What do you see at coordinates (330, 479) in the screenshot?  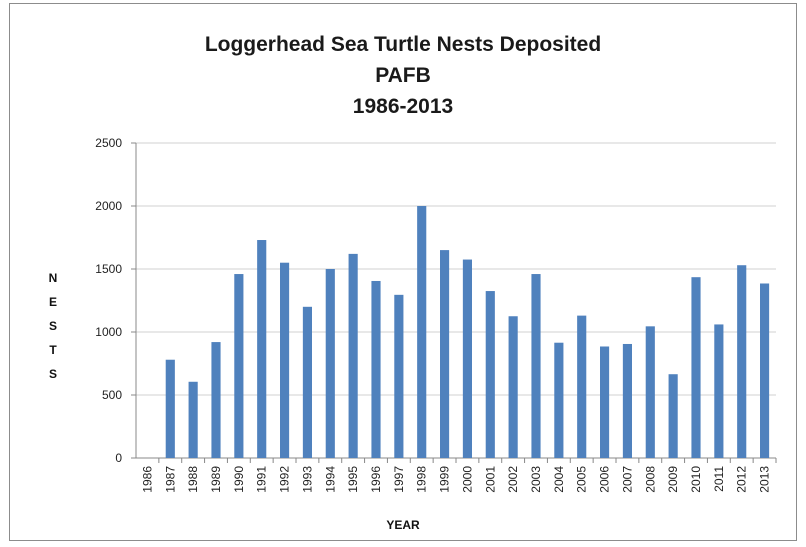 I see `x-tick-label: 1994` at bounding box center [330, 479].